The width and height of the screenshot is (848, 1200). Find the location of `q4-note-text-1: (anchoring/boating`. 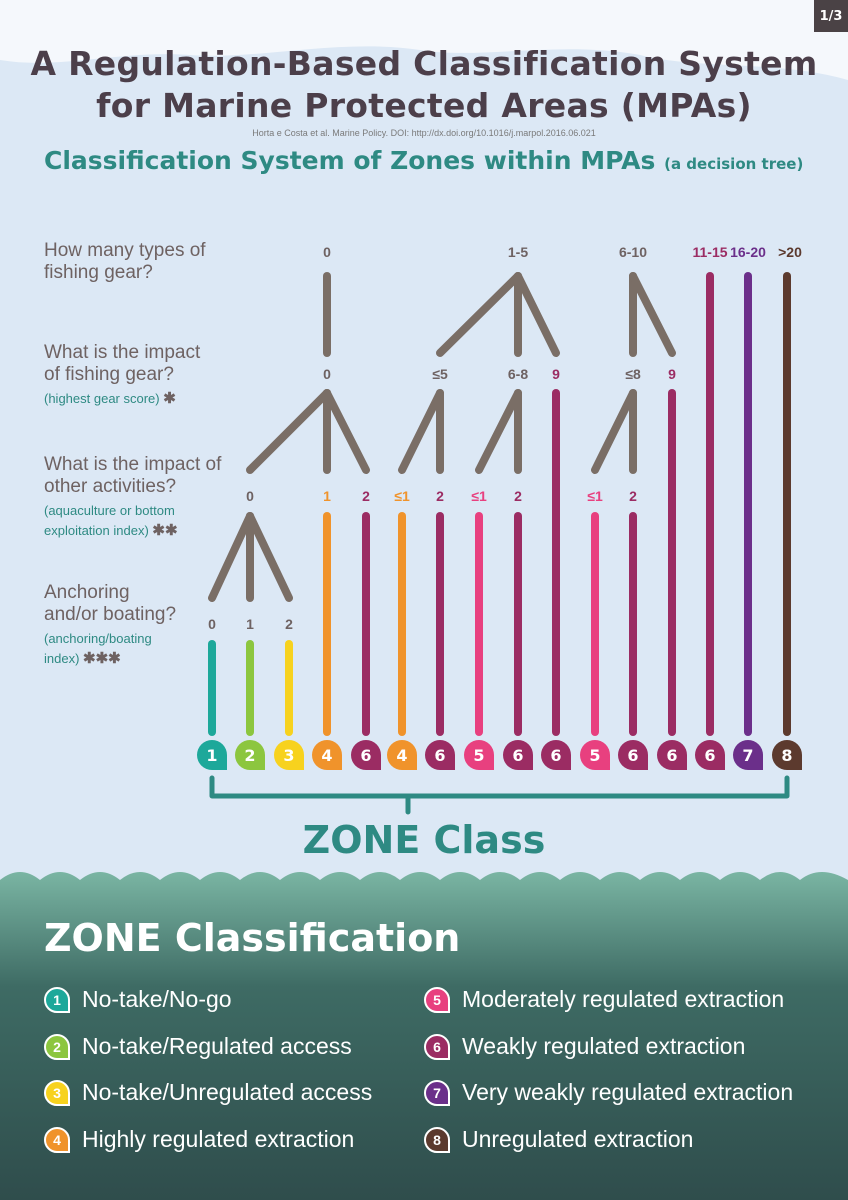

q4-note-text-1: (anchoring/boating is located at coordinates (98, 638).